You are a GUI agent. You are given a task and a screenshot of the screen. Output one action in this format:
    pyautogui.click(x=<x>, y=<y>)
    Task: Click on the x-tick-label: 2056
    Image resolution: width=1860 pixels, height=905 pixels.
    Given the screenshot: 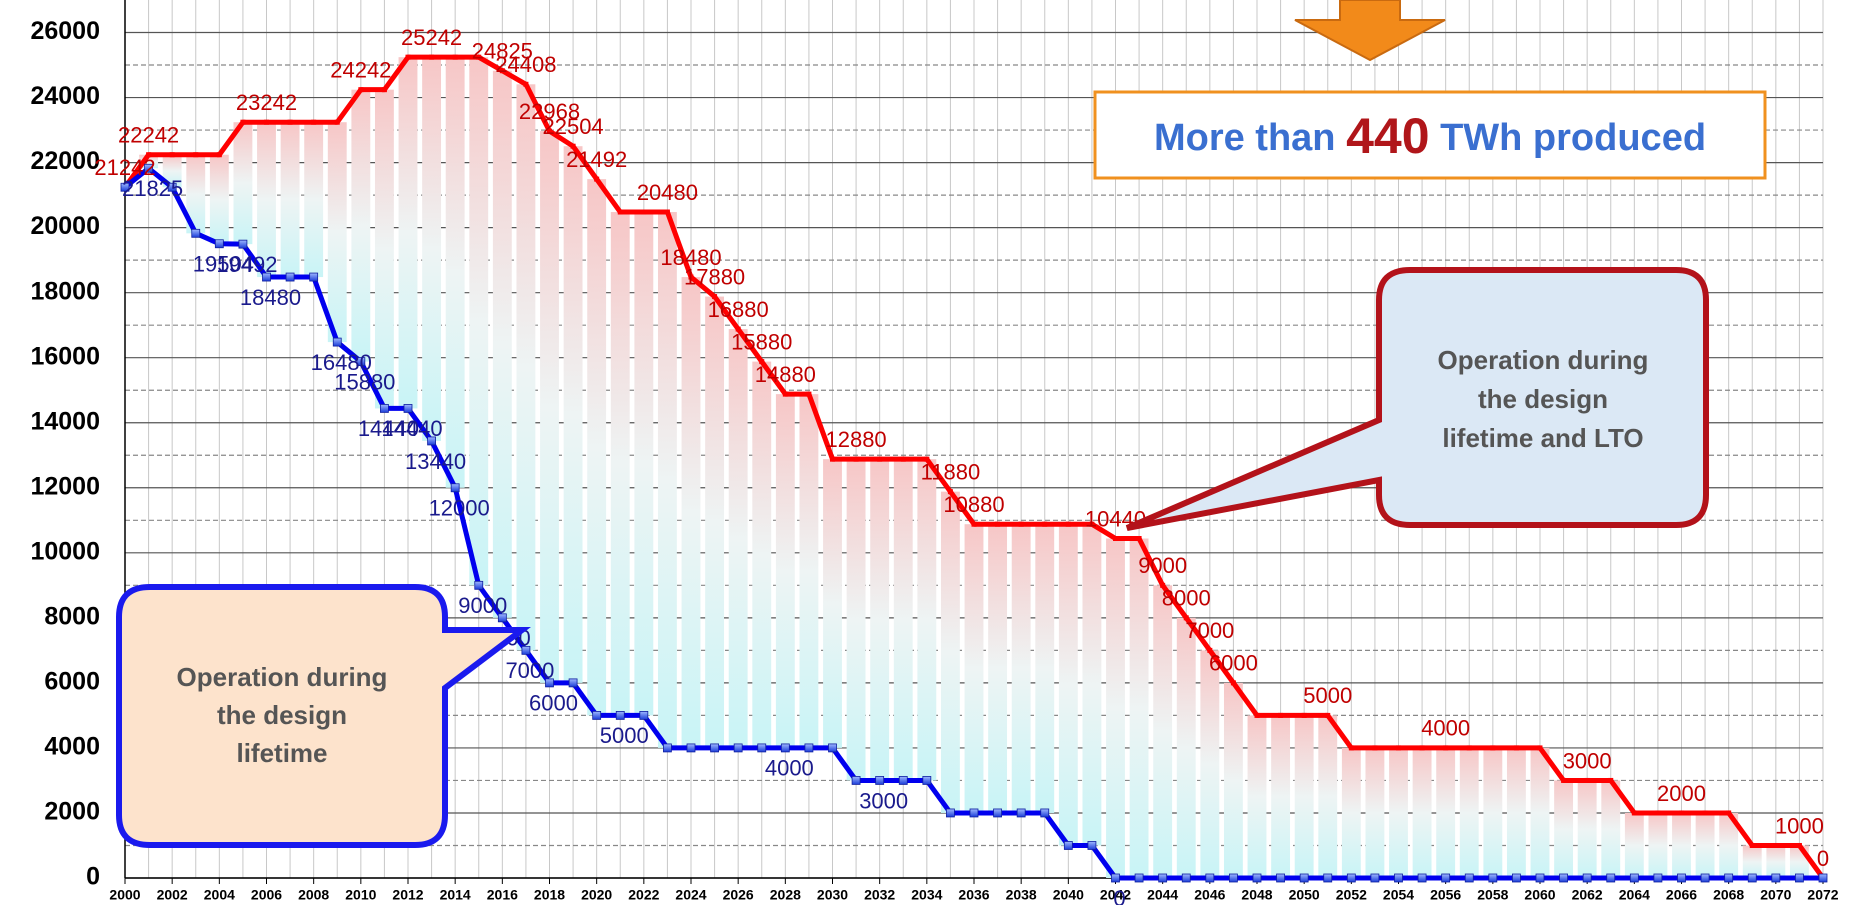 What is the action you would take?
    pyautogui.click(x=1445, y=895)
    